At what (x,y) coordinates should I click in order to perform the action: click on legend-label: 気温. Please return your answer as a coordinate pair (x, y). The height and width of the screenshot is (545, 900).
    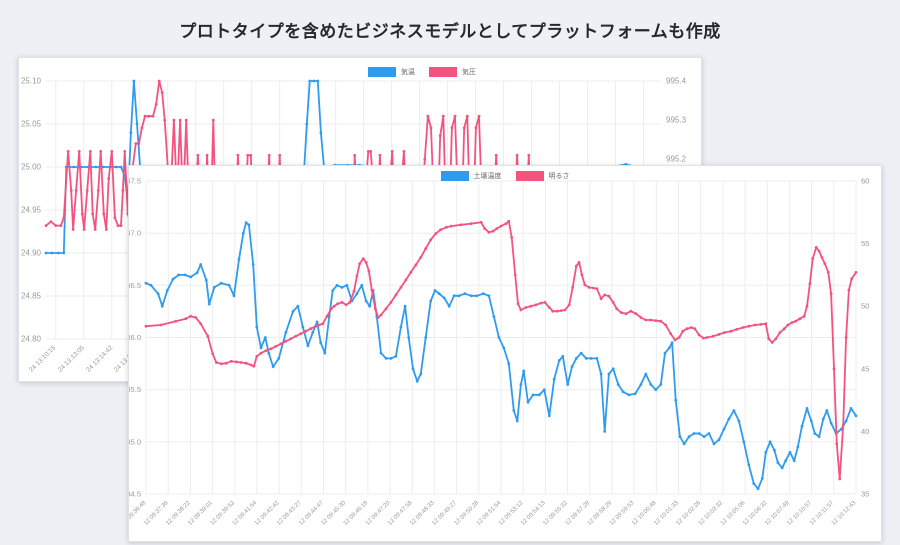
    Looking at the image, I should click on (408, 72).